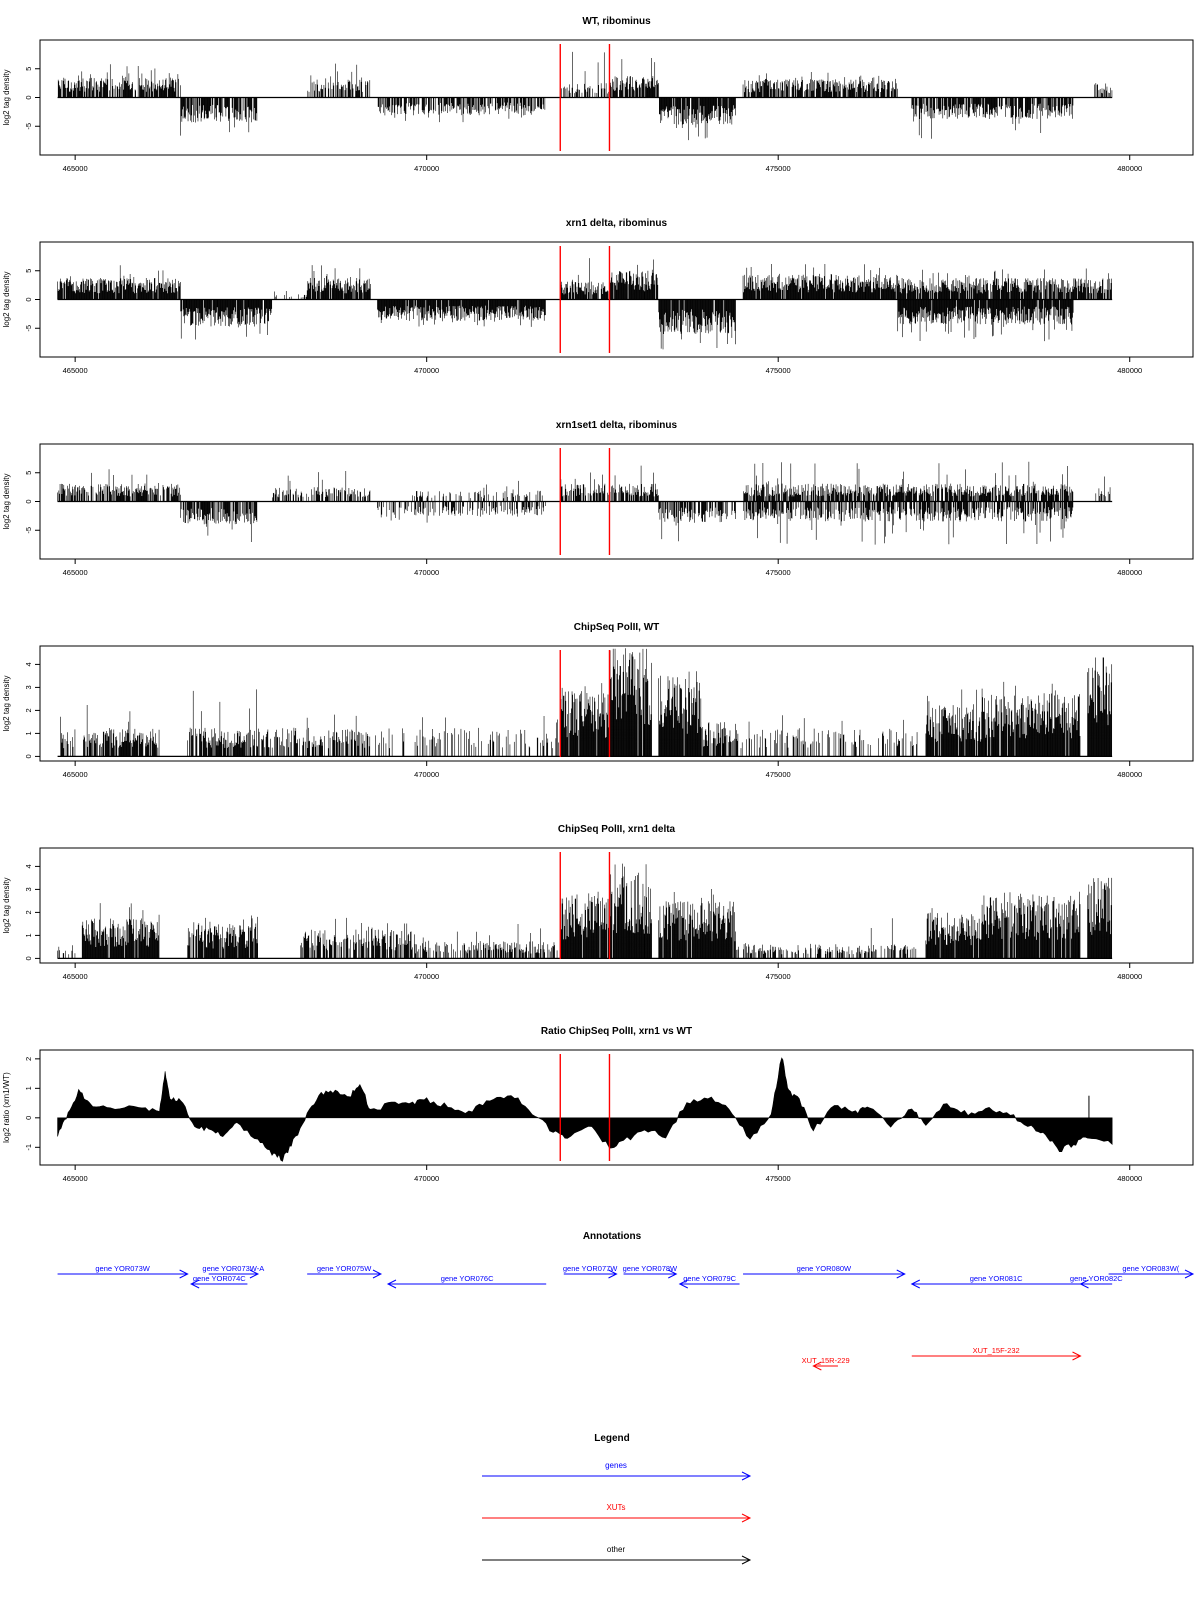  I want to click on gene-annotation-label: gene YOR075W, so click(344, 1268).